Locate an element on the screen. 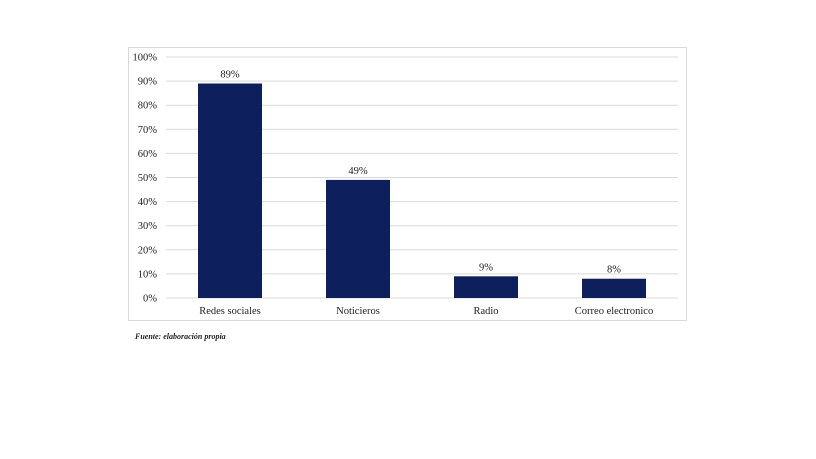 This screenshot has height=459, width=816. y-tick-label: 80% is located at coordinates (148, 106).